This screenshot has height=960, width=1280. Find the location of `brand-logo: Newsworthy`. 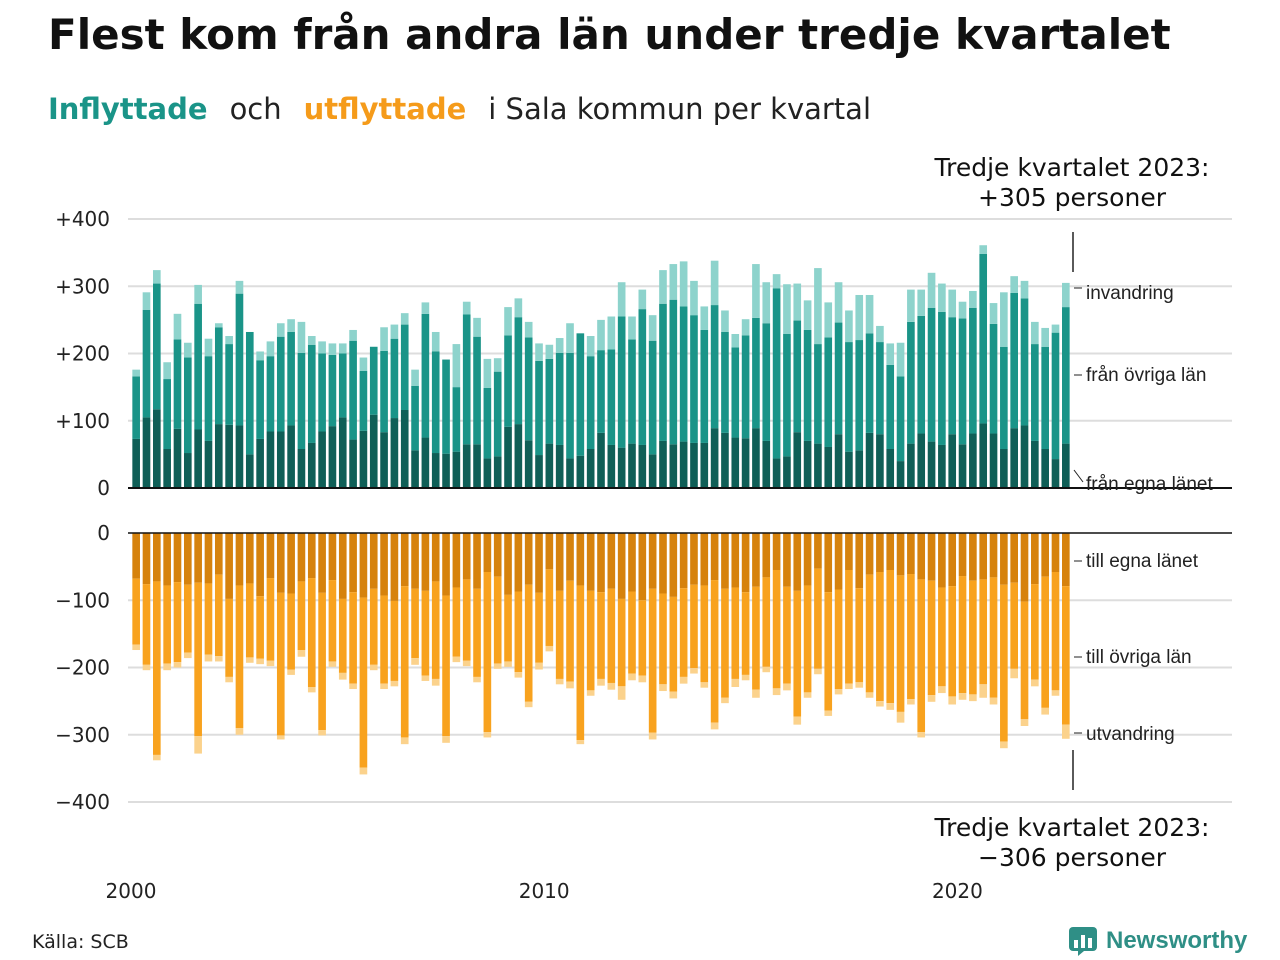

brand-logo: Newsworthy is located at coordinates (1157, 941).